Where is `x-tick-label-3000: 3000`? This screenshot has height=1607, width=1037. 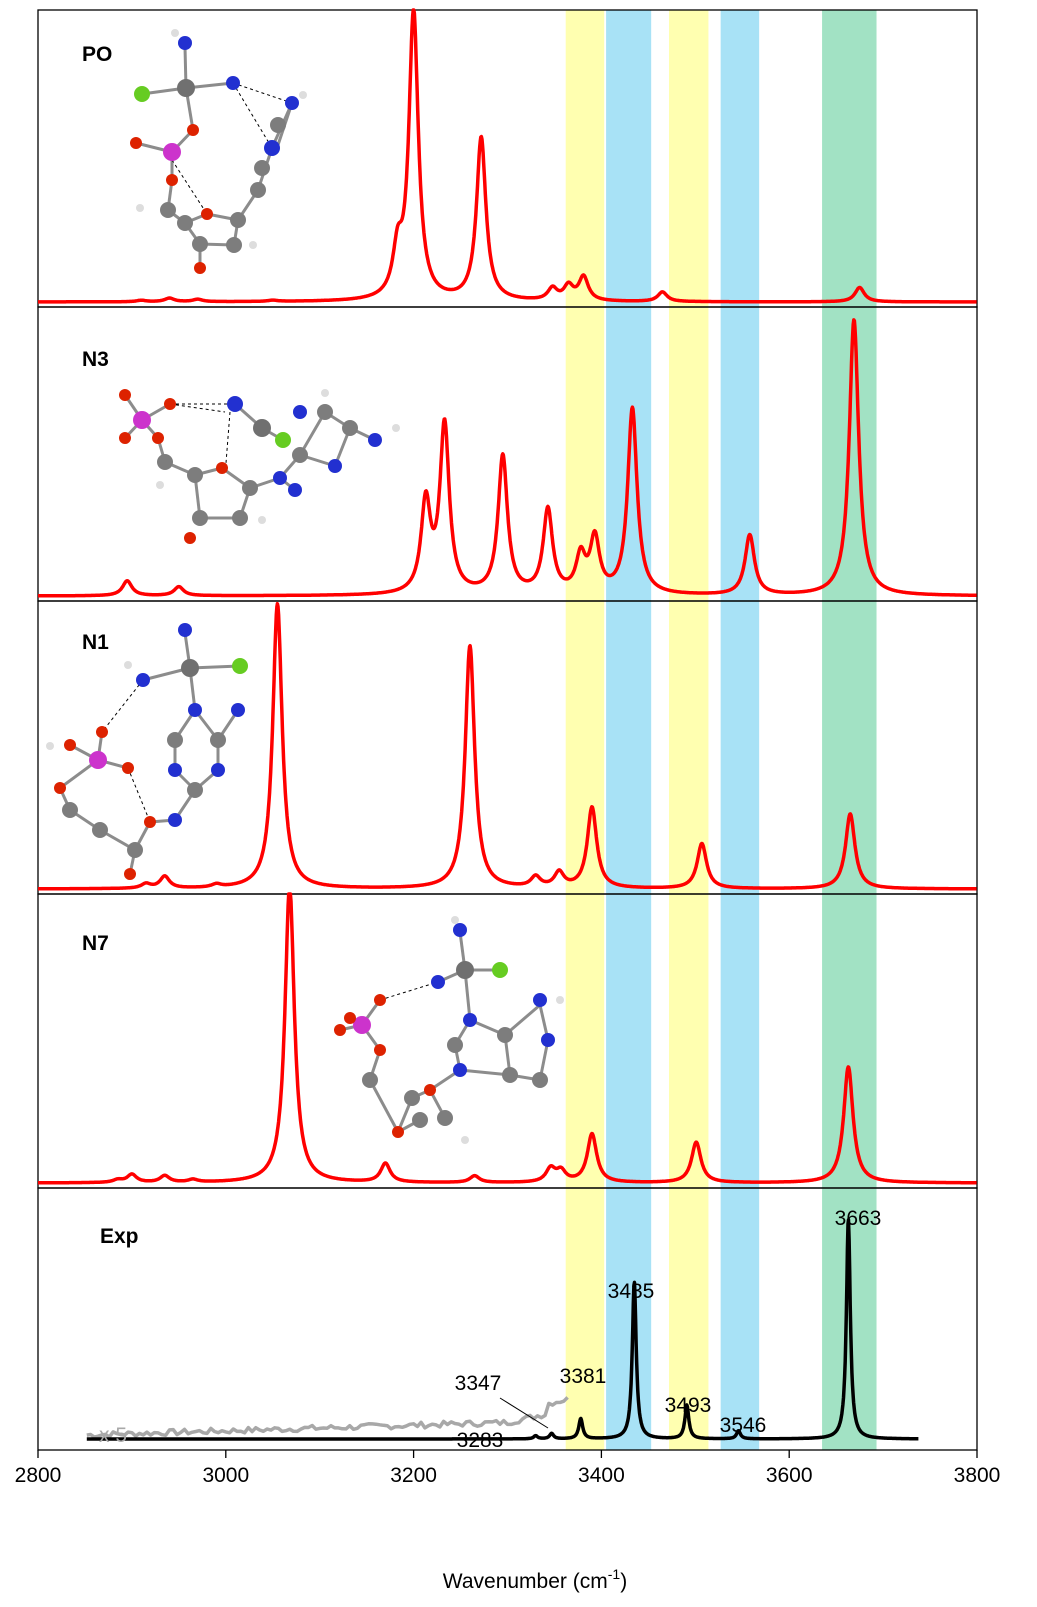 x-tick-label-3000: 3000 is located at coordinates (225, 1475).